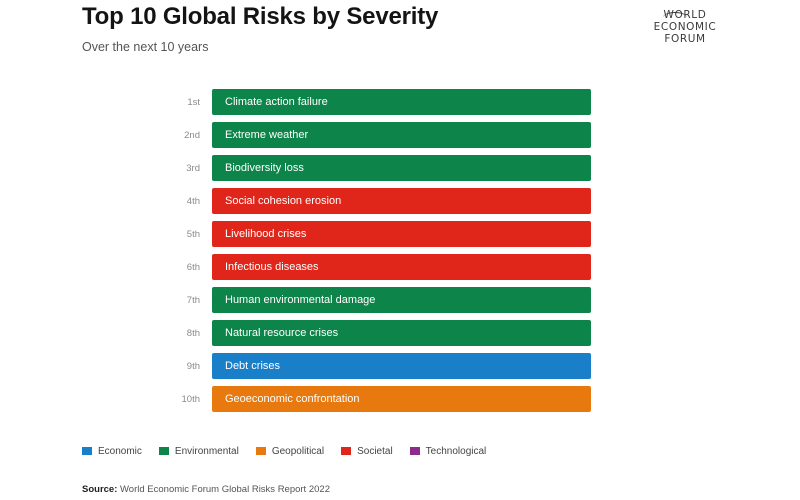  What do you see at coordinates (145, 47) in the screenshot?
I see `page-subtitle: Over the next 10 years` at bounding box center [145, 47].